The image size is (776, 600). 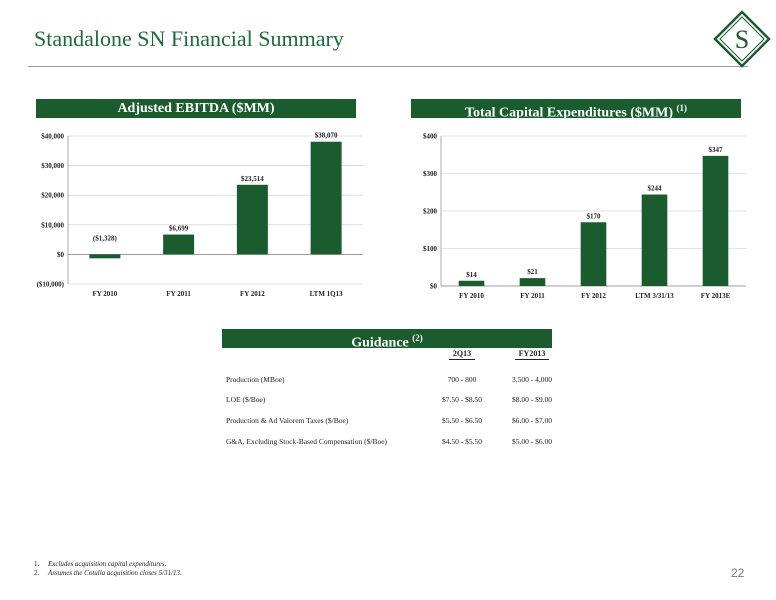 I want to click on data-label: $38,070, so click(x=326, y=136).